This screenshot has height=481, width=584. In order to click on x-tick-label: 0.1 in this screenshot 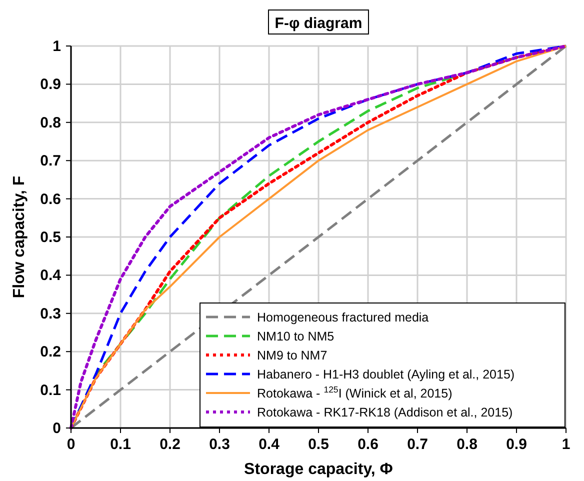, I will do `click(120, 444)`.